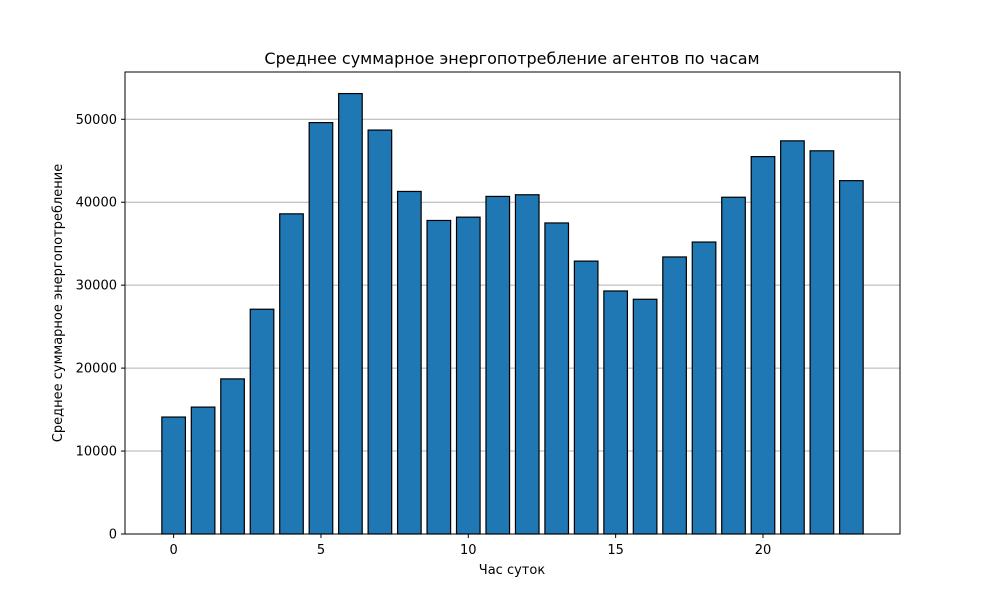 Image resolution: width=1000 pixels, height=600 pixels. Describe the element at coordinates (96, 203) in the screenshot. I see `y-tick-label: 40000` at that location.